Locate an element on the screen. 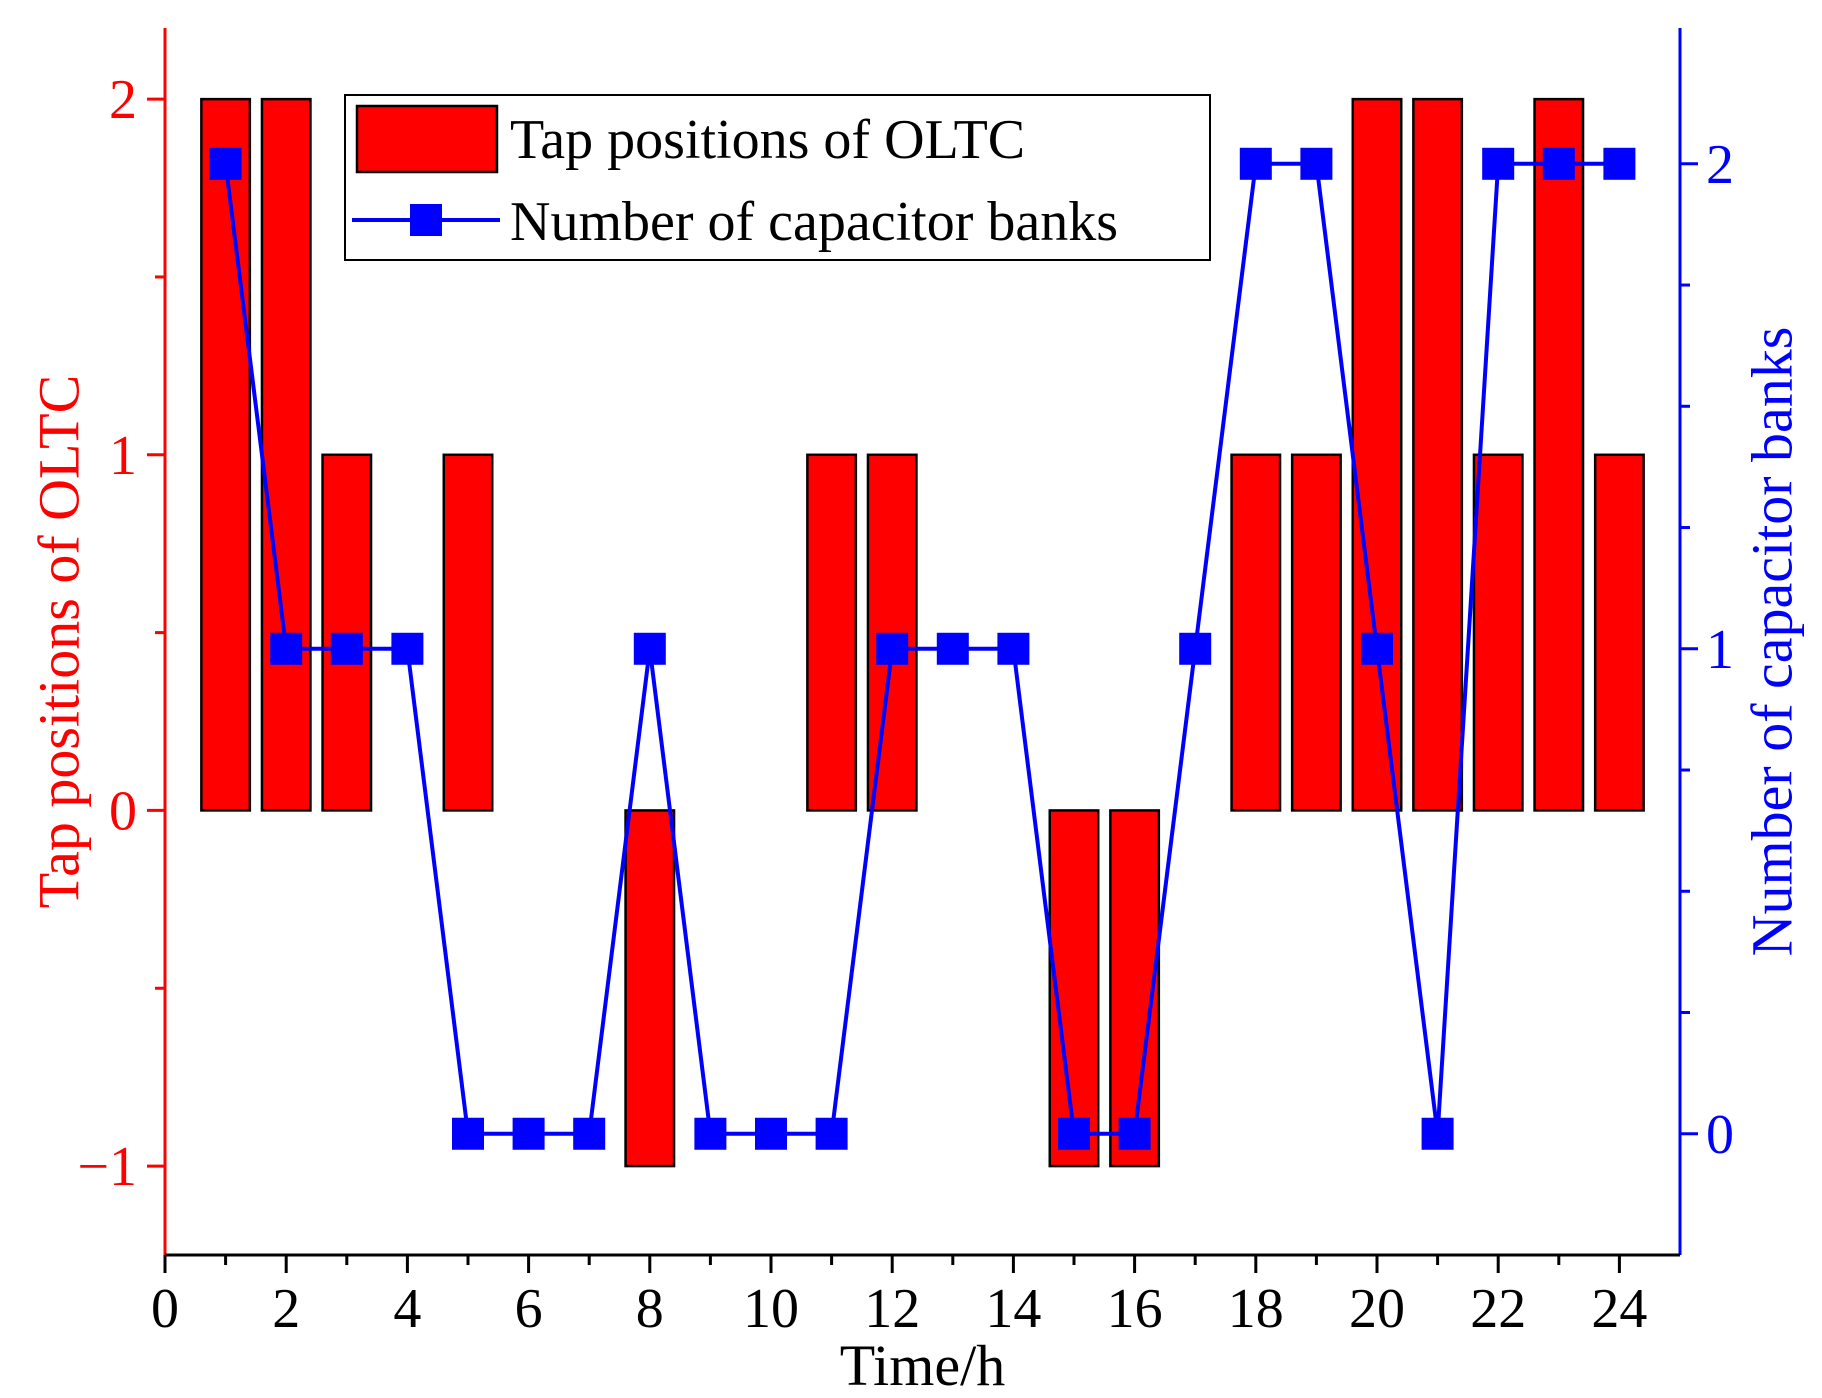 This screenshot has width=1822, height=1398. right-y-axis-title: Number of capacitor banks is located at coordinates (1771, 642).